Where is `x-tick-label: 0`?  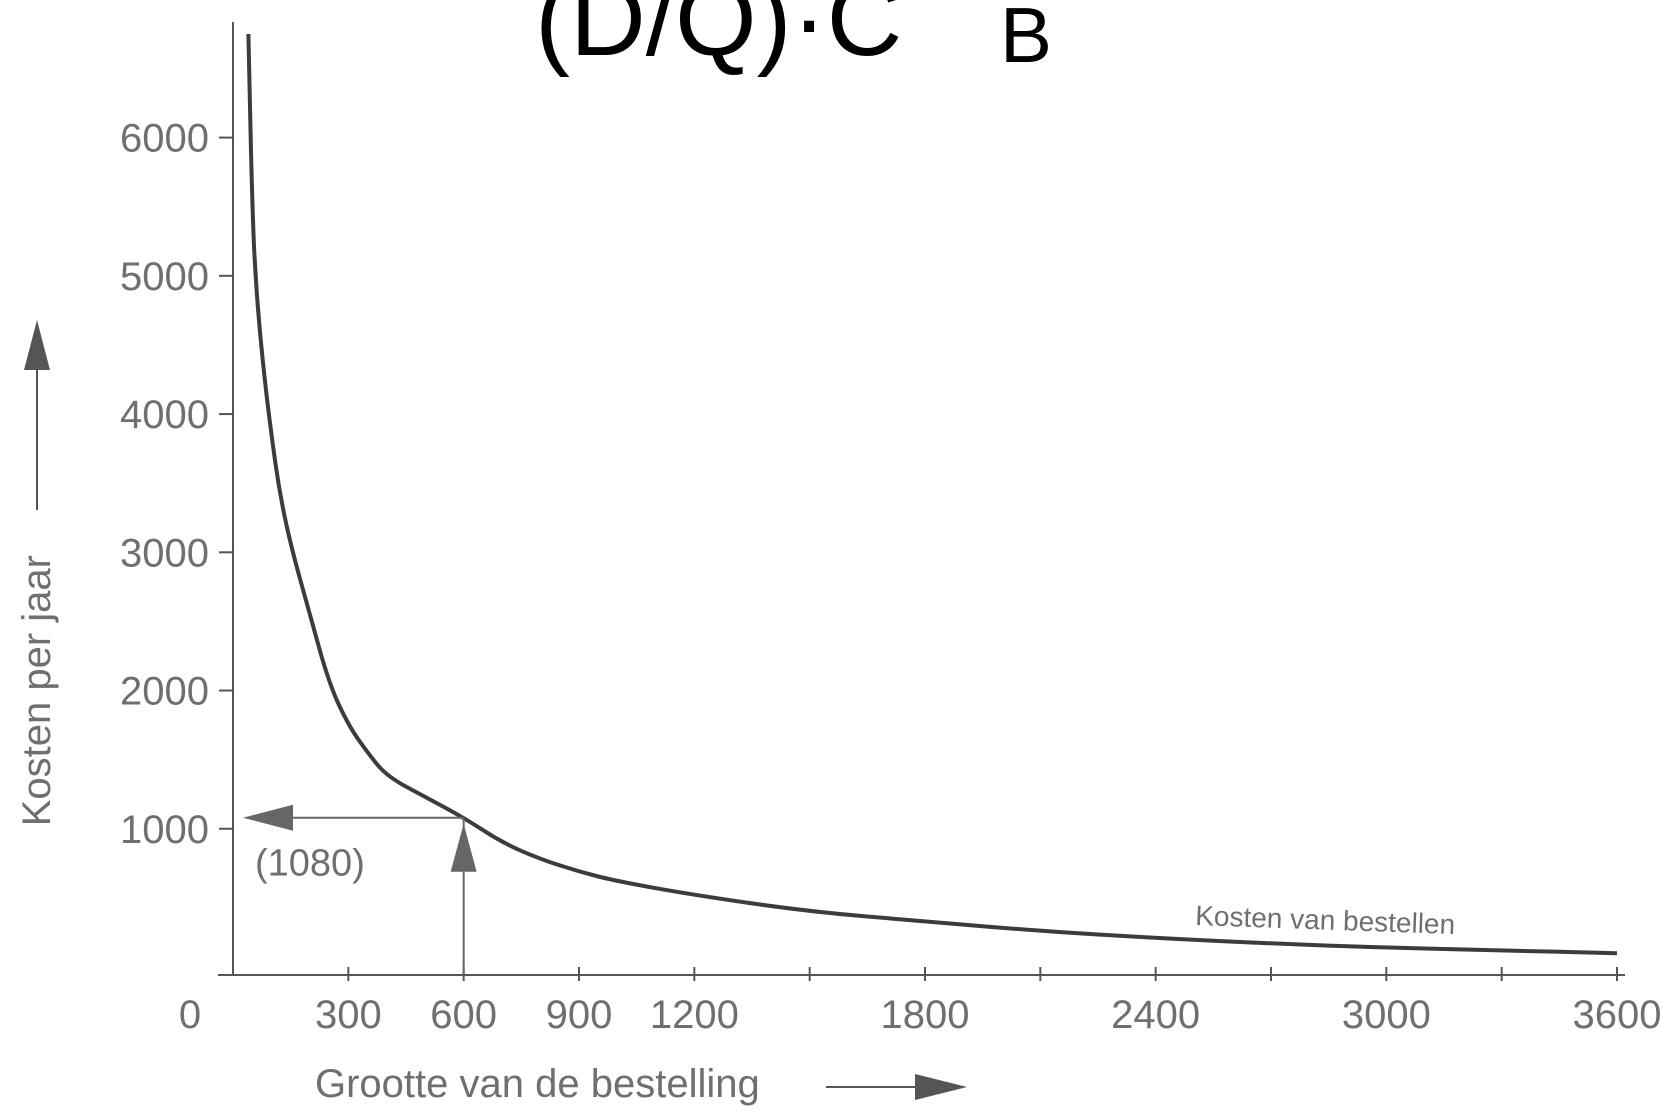 x-tick-label: 0 is located at coordinates (190, 1015).